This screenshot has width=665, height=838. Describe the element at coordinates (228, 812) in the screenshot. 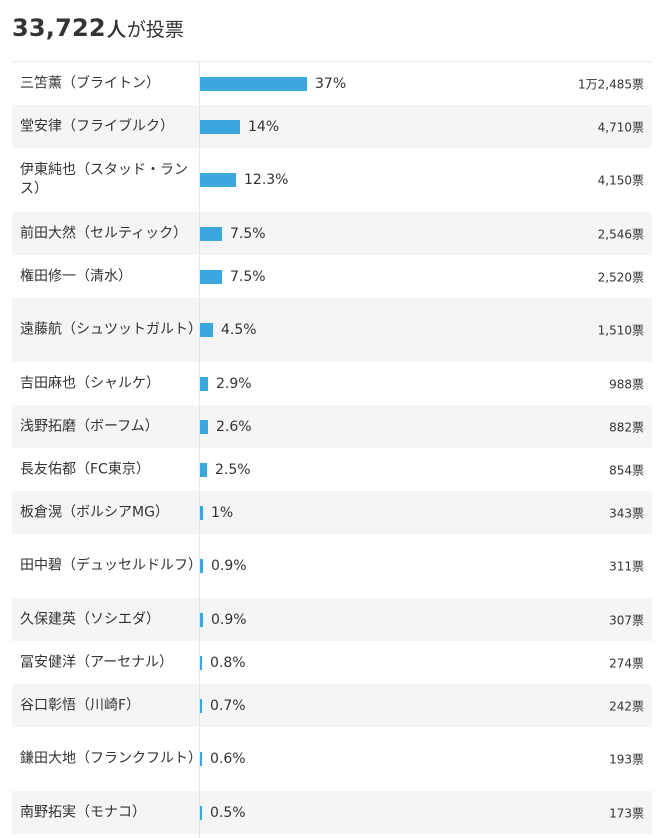

I see `vote-percentage: 0.5%` at that location.